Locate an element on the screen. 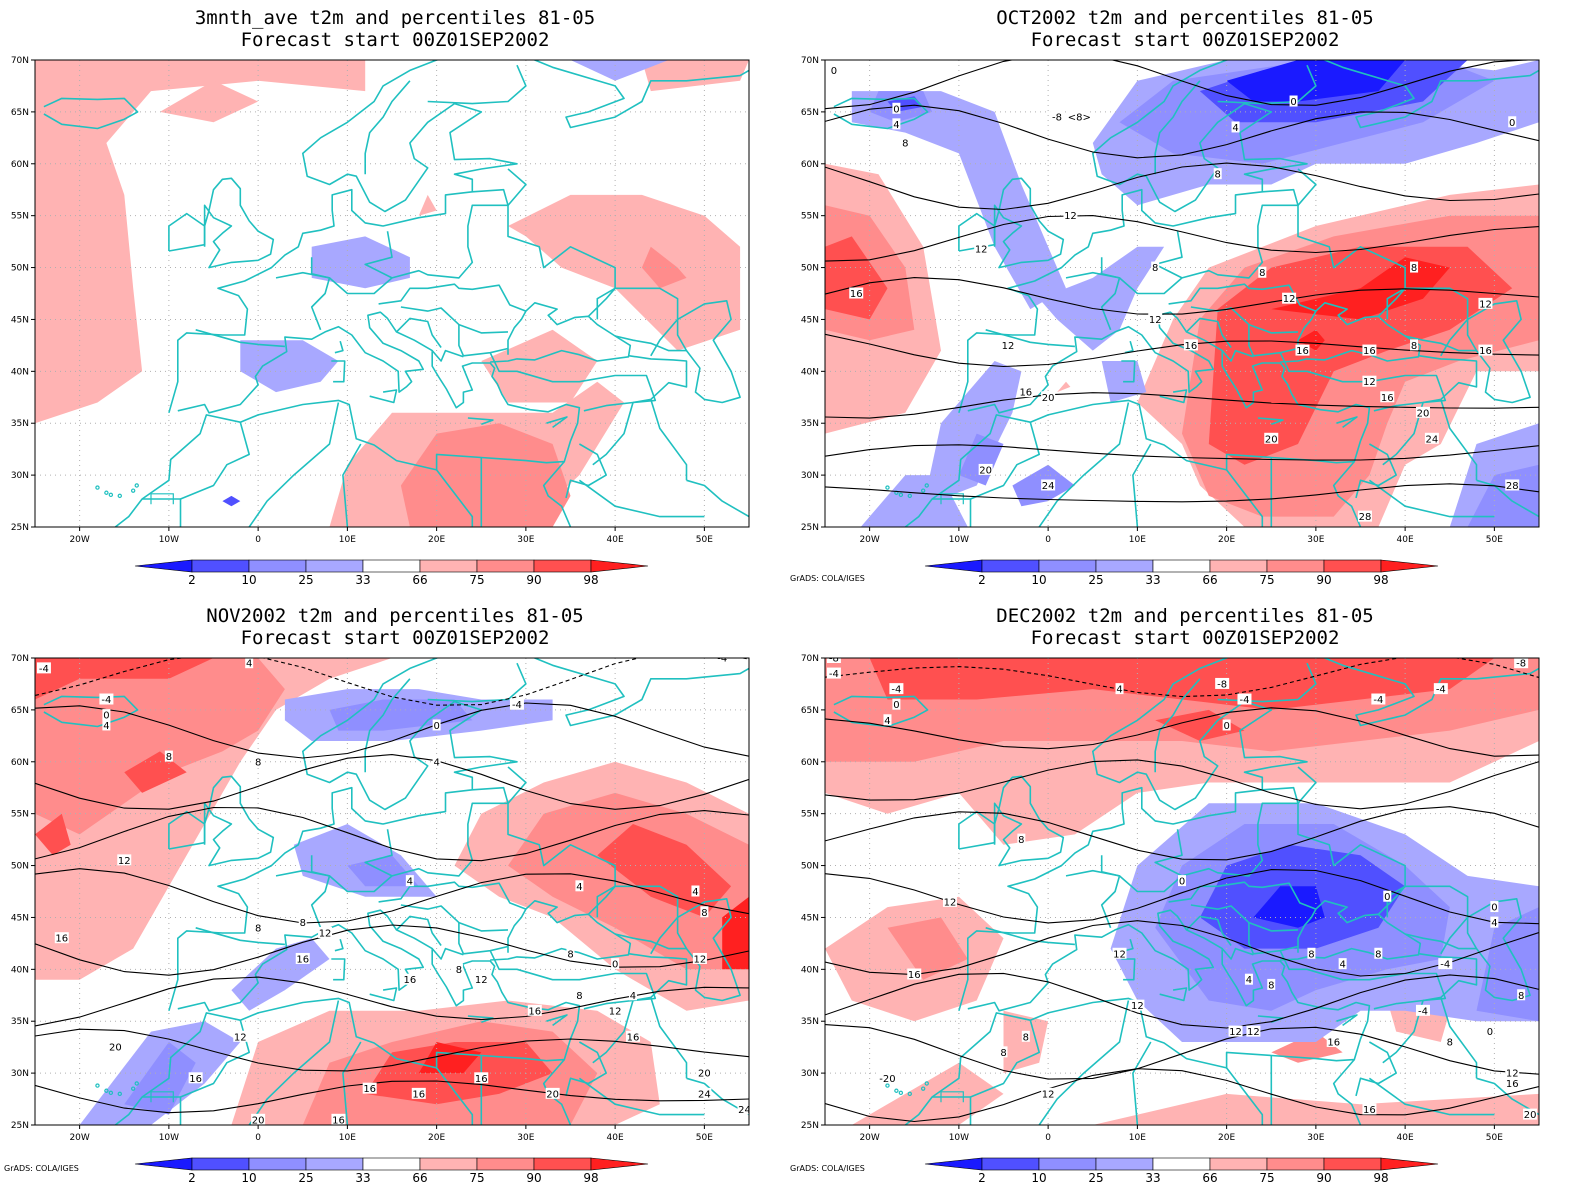 The height and width of the screenshot is (1196, 1596). lat-tick-label: 60N is located at coordinates (20, 763).